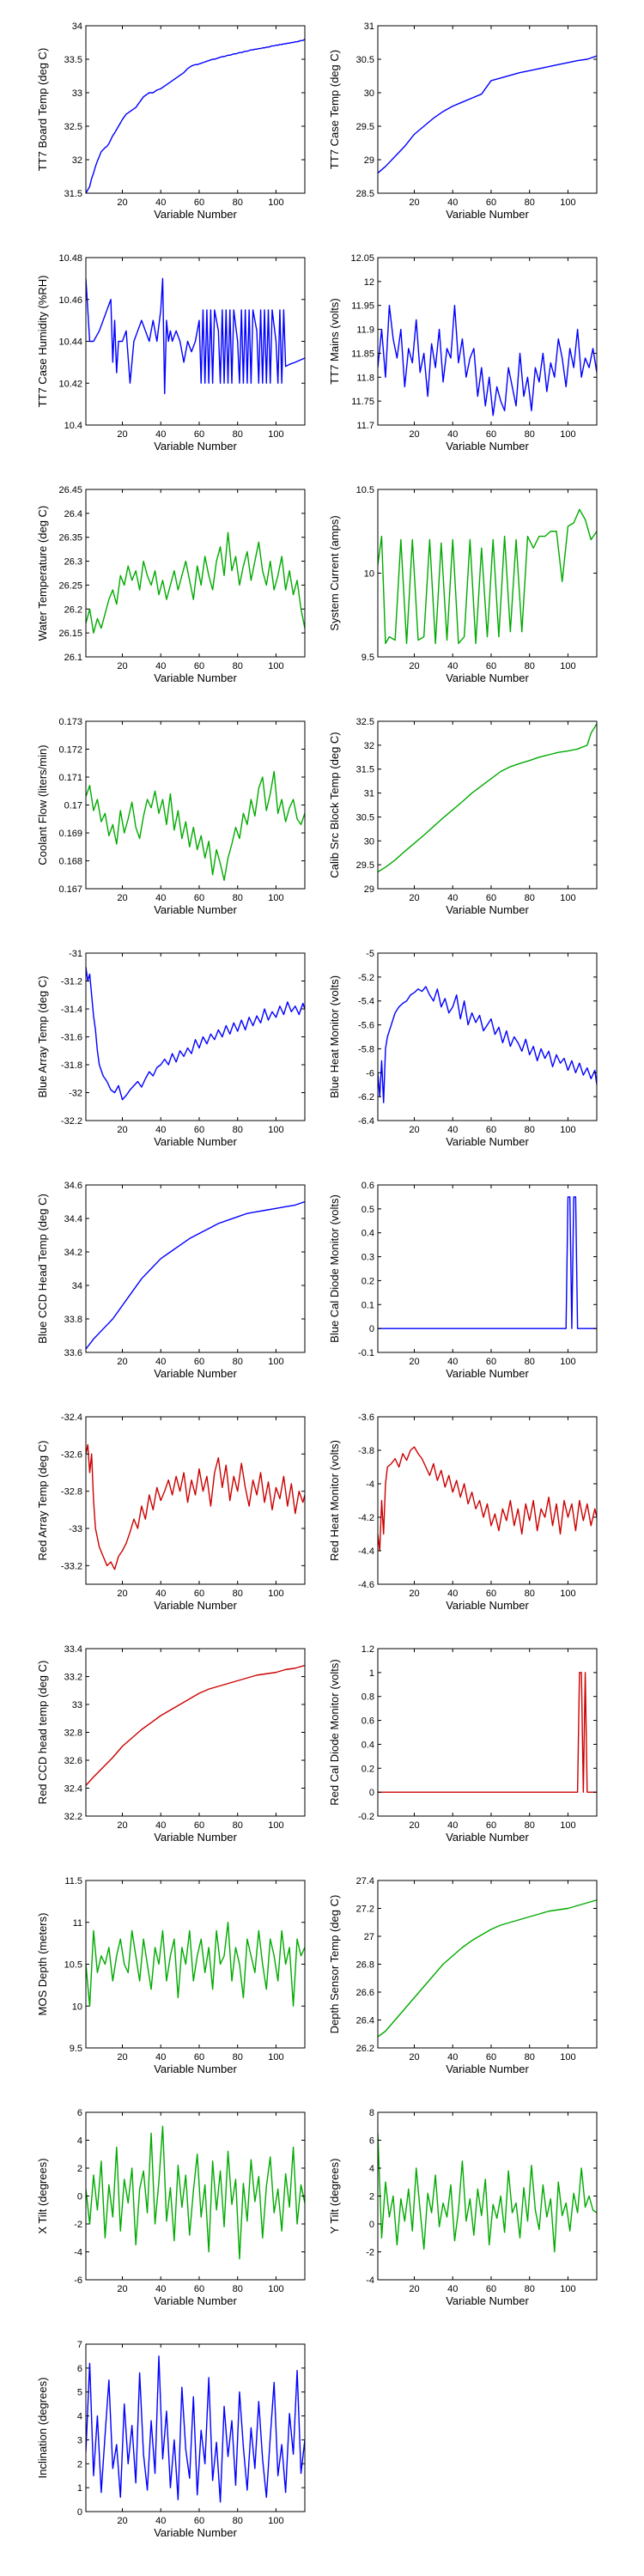 The image size is (644, 2576). I want to click on x-tick-label: 20, so click(414, 2289).